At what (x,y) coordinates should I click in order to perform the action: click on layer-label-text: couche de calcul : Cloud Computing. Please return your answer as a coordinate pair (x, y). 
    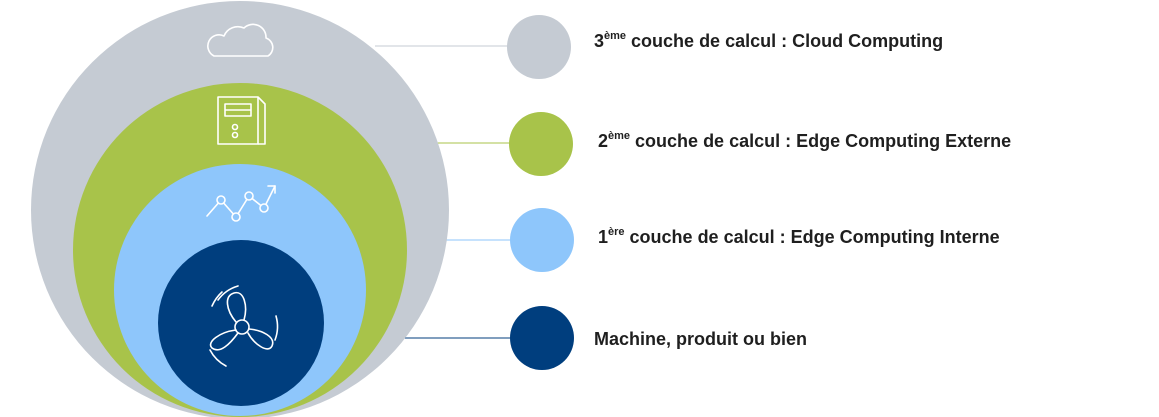
    Looking at the image, I should click on (785, 41).